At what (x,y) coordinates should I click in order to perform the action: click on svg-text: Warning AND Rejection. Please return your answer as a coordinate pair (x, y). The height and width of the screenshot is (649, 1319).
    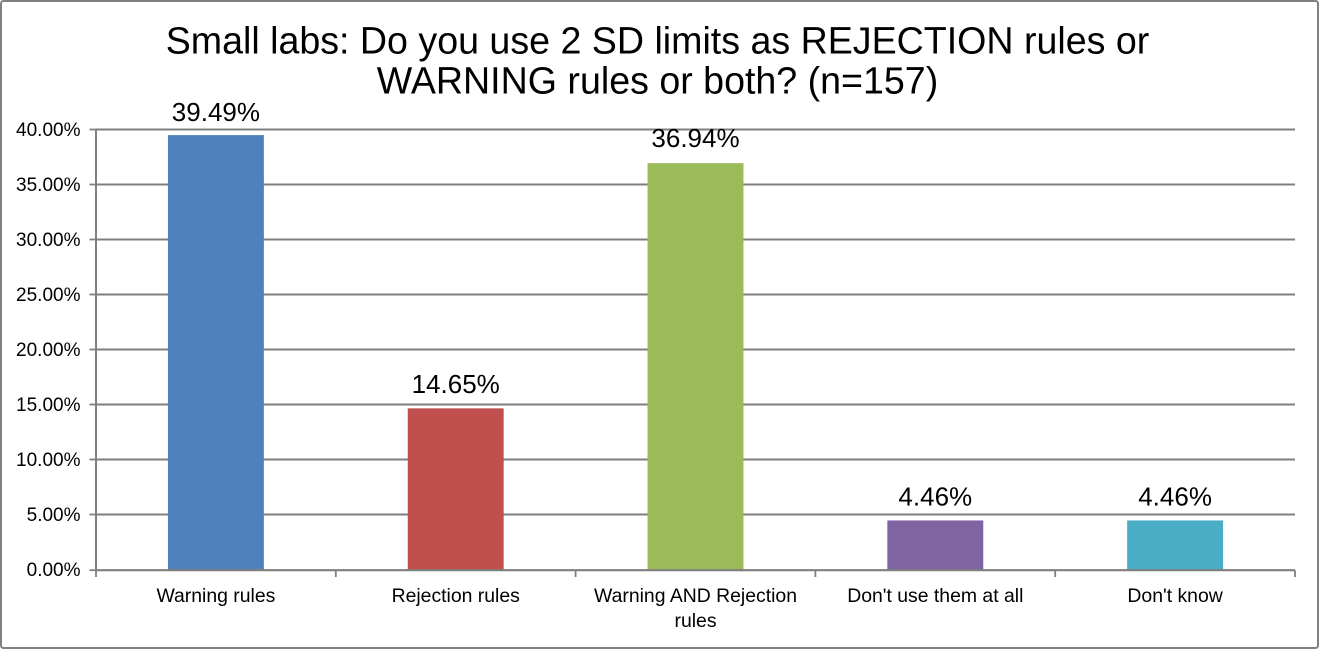
    Looking at the image, I should click on (695, 596).